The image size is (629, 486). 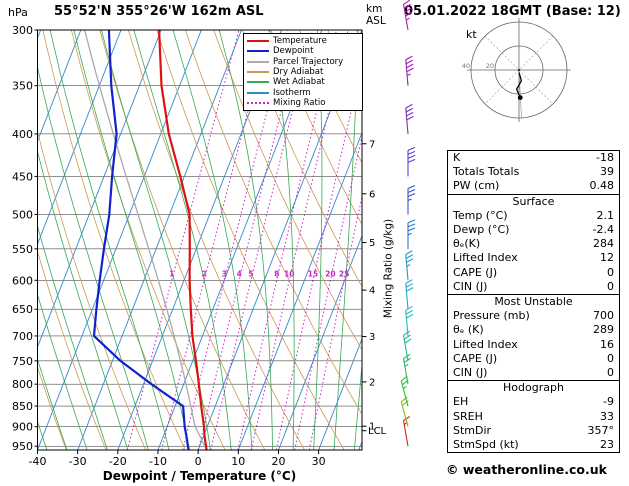 I want to click on info-row: Pressure (mb) 700, so click(x=533, y=316).